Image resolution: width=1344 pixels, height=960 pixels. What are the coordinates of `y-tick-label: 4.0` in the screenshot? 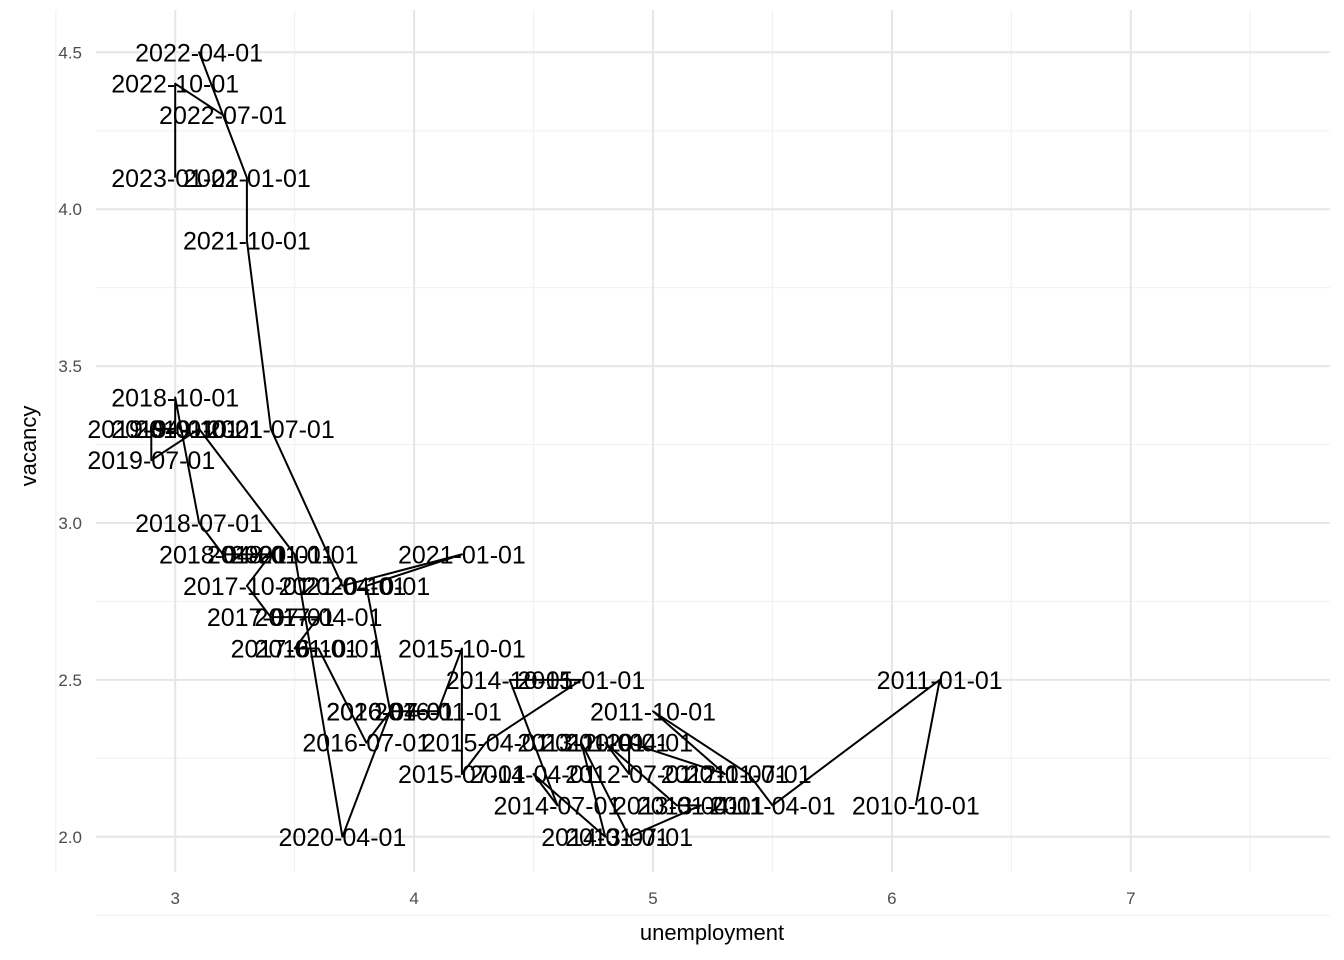 It's located at (70, 209).